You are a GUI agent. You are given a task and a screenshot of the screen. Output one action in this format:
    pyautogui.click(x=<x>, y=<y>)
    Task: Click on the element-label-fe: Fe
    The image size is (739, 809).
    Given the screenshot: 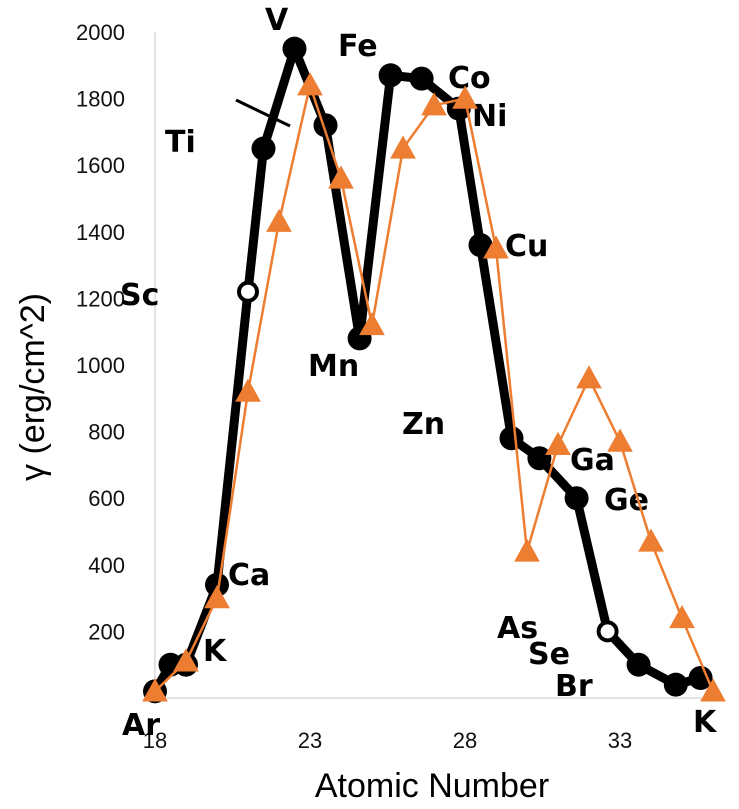 What is the action you would take?
    pyautogui.click(x=358, y=46)
    